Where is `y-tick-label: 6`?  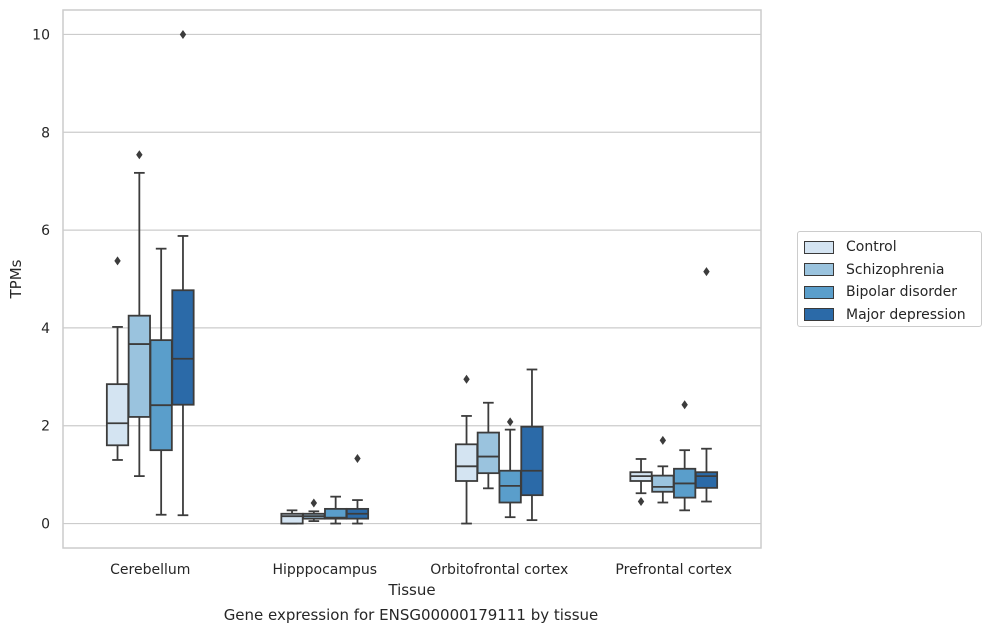 y-tick-label: 6 is located at coordinates (45, 231).